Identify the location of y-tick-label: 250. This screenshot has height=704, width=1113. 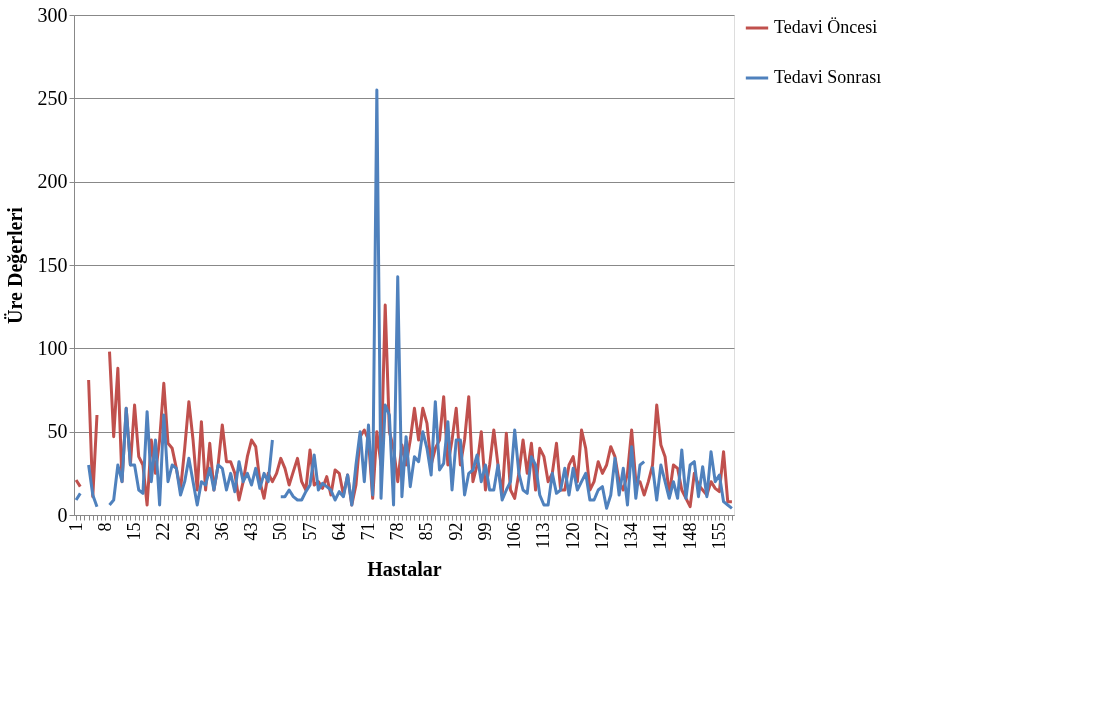
(52, 97).